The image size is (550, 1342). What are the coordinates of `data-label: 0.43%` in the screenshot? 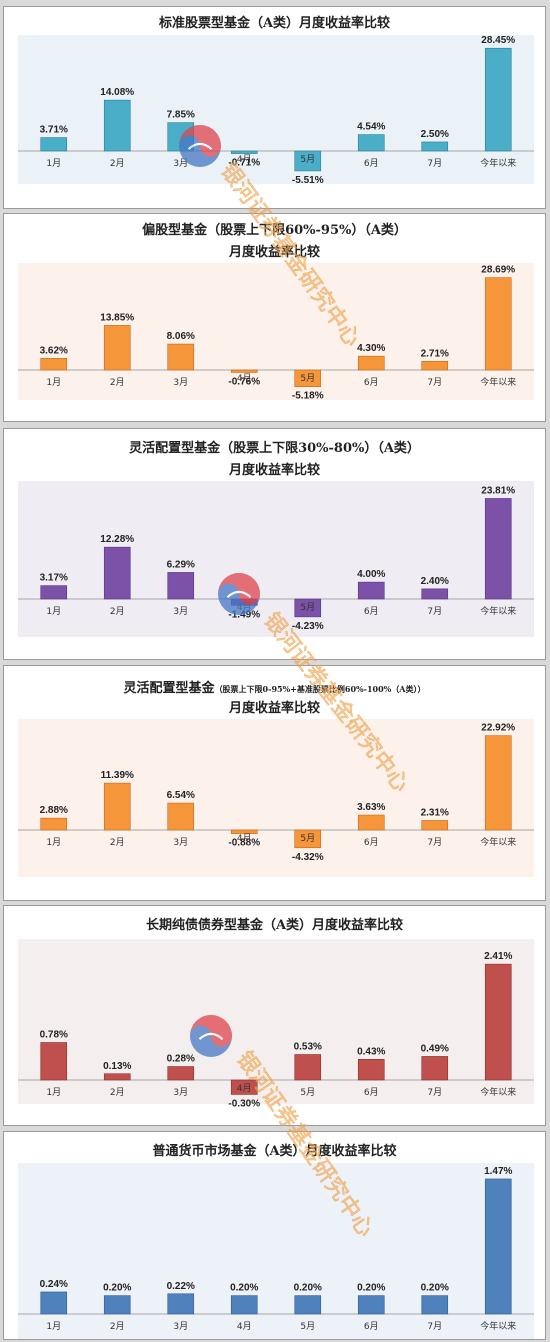 It's located at (371, 1051).